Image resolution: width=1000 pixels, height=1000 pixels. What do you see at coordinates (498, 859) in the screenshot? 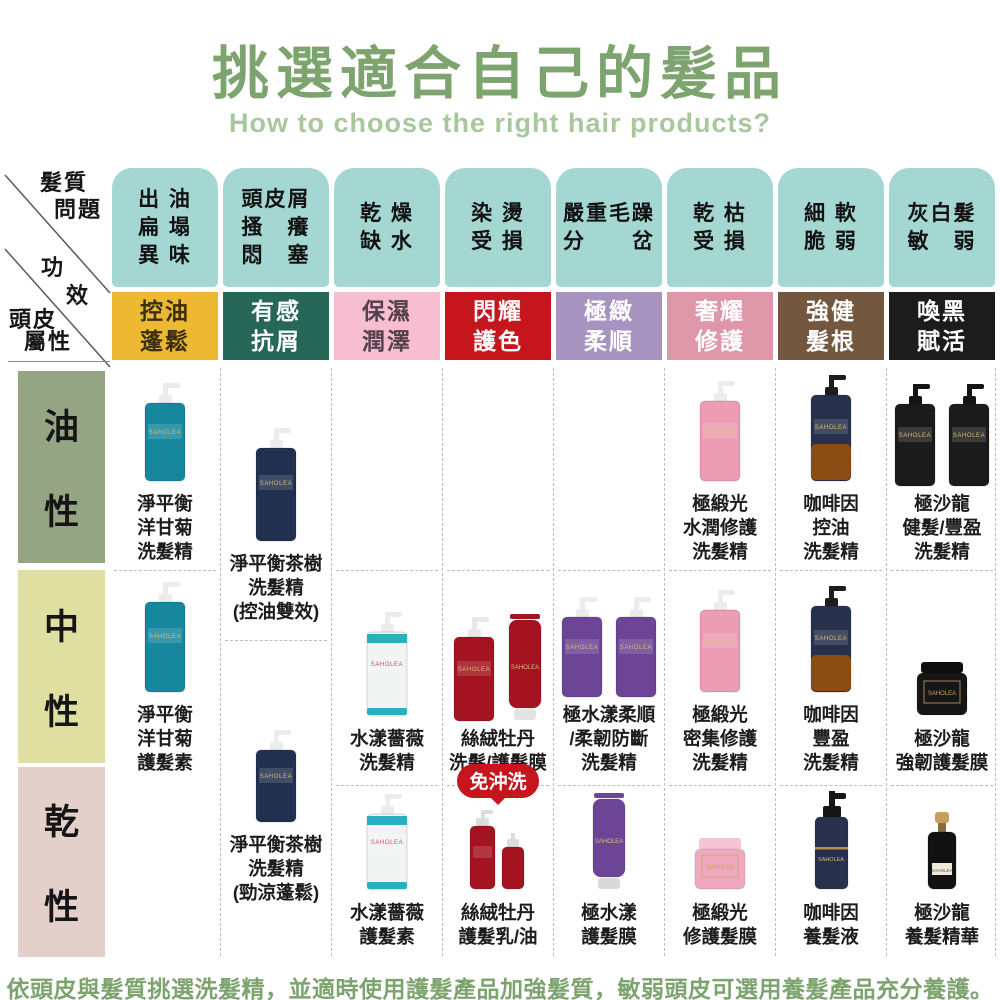
I see `product-cell-col4-dry: 免沖洗 絲絨牡丹 護髮乳/油` at bounding box center [498, 859].